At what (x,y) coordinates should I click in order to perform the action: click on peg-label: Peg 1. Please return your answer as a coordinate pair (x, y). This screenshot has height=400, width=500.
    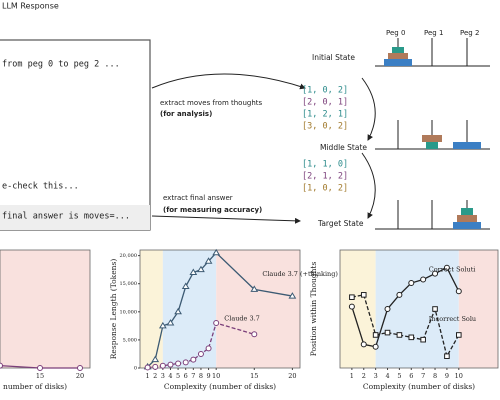
    Looking at the image, I should click on (433, 33).